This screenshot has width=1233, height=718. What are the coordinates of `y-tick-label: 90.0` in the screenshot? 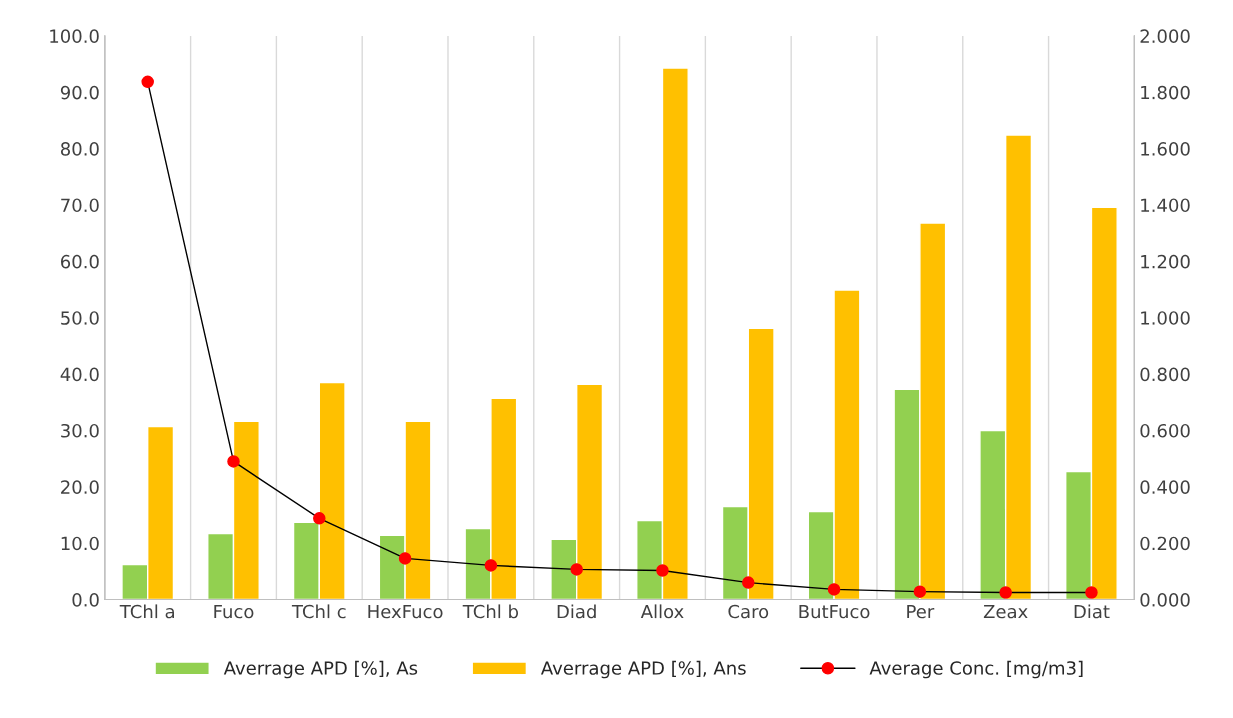 It's located at (79, 92).